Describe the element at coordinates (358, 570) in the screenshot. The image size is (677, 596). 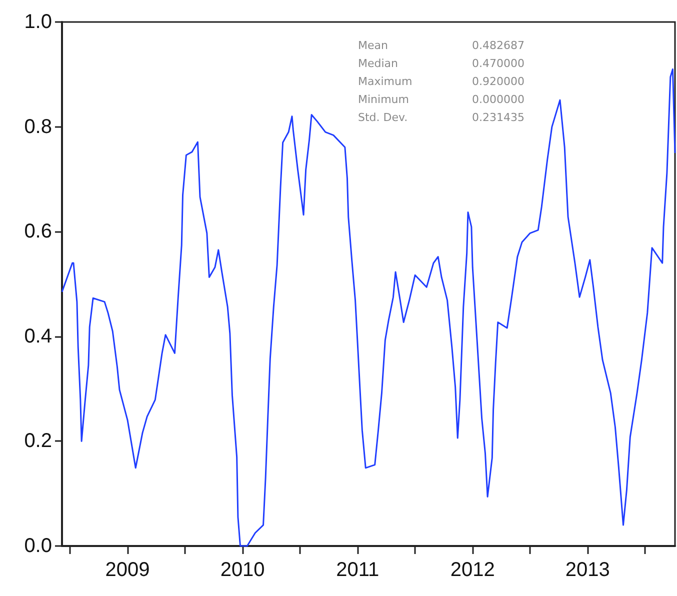
I see `x-tick-label: 2011` at that location.